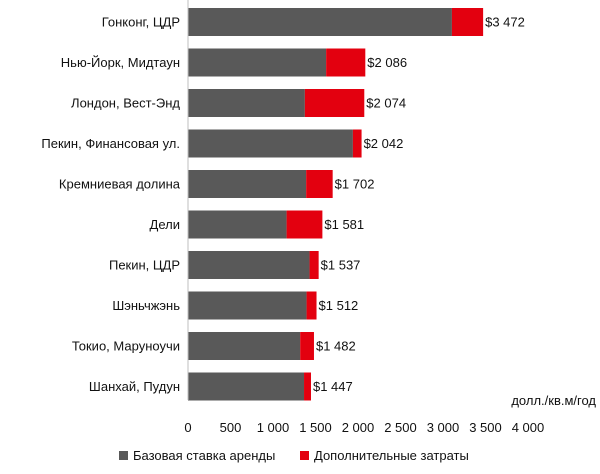 The image size is (600, 474). I want to click on legend-label-extra: Дополнительные затраты, so click(391, 455).